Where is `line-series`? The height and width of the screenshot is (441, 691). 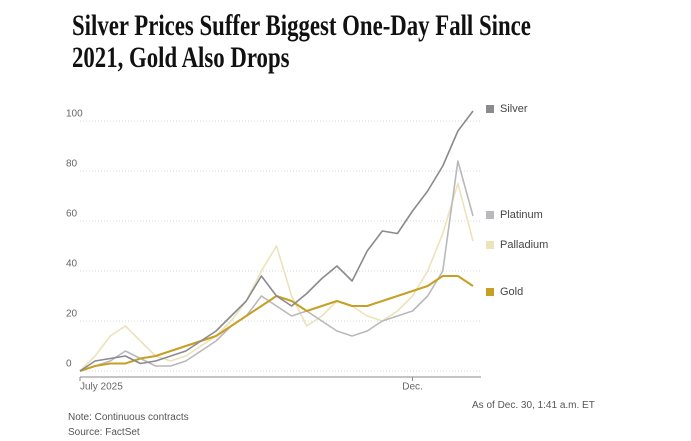 line-series is located at coordinates (276, 323).